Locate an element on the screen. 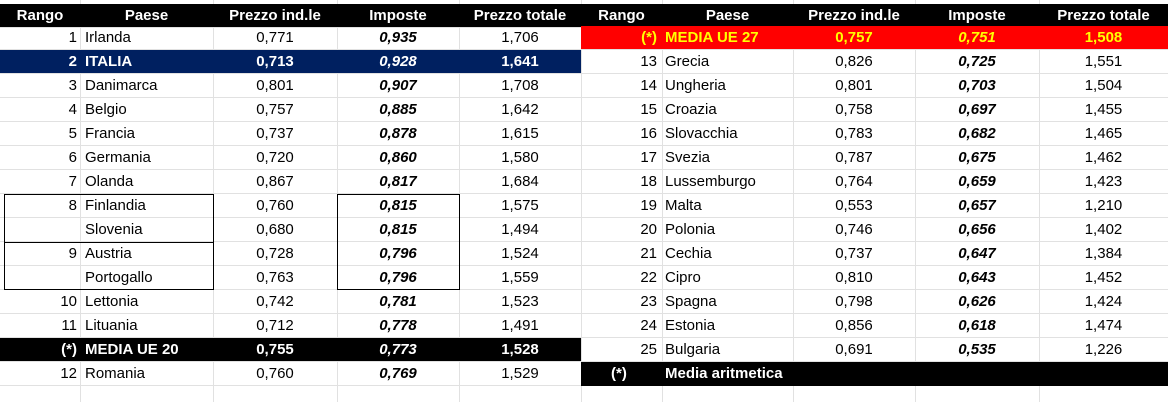 The image size is (1168, 402). header-paese: Paese is located at coordinates (727, 15).